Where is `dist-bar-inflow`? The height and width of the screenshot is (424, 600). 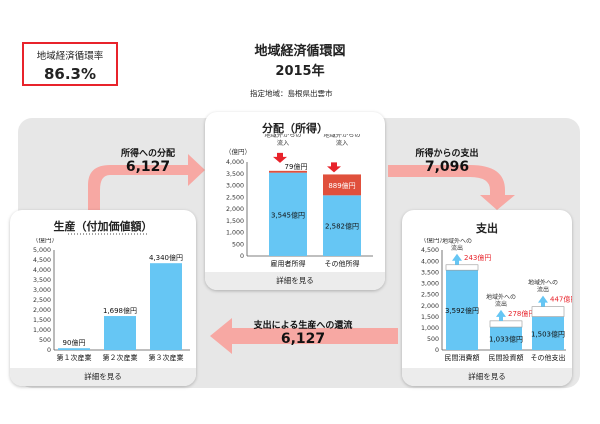 dist-bar-inflow is located at coordinates (342, 185).